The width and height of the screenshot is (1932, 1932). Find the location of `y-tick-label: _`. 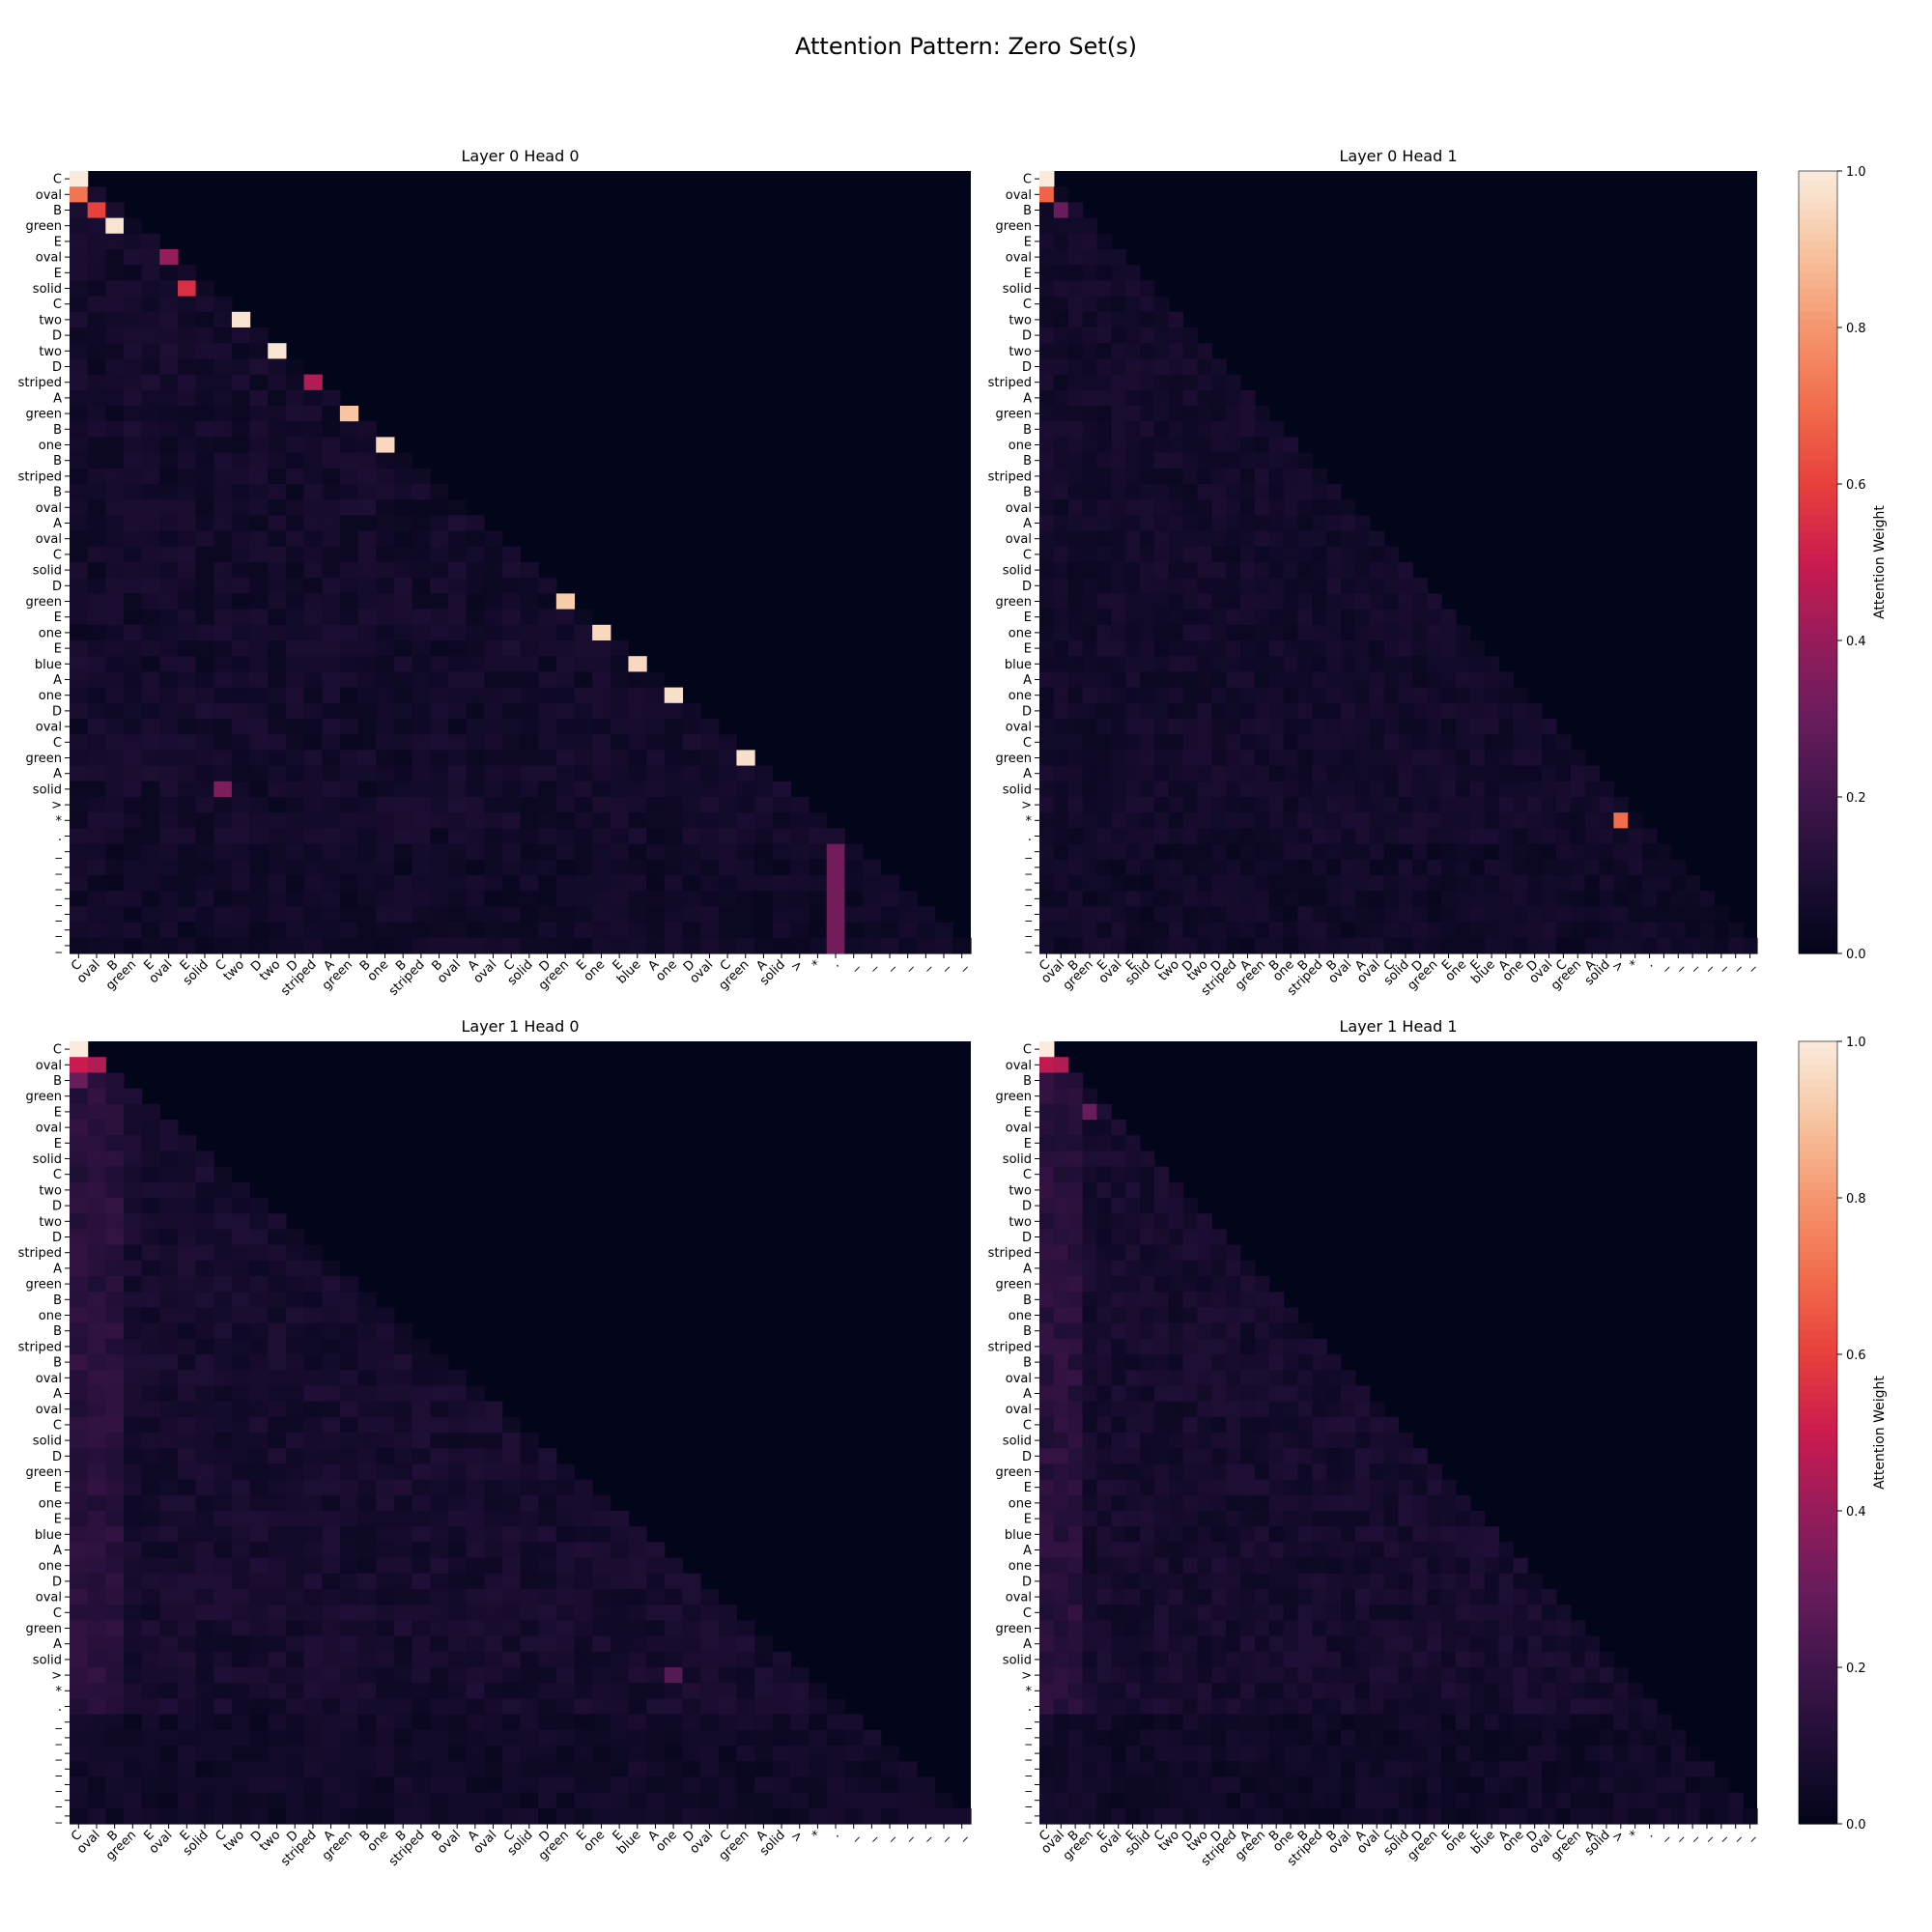

y-tick-label: _ is located at coordinates (59, 1770).